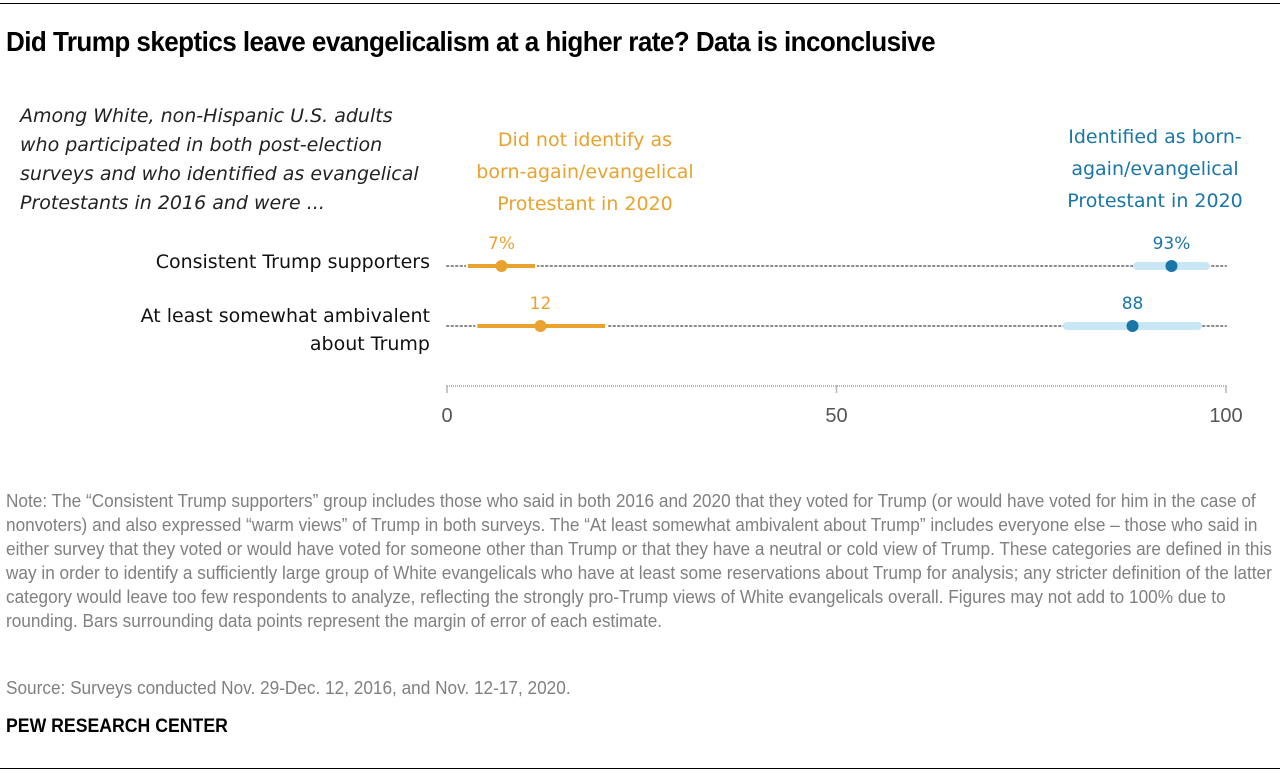 This screenshot has height=773, width=1280. I want to click on legend-line: born-again/evangelical, so click(585, 172).